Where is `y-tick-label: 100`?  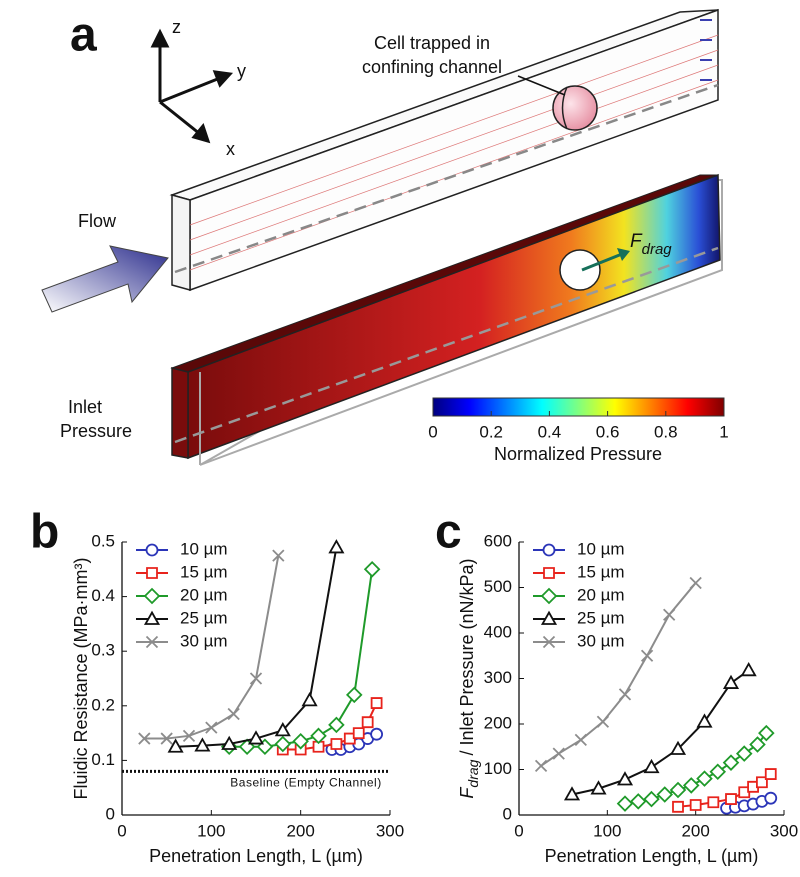
y-tick-label: 100 is located at coordinates (498, 768).